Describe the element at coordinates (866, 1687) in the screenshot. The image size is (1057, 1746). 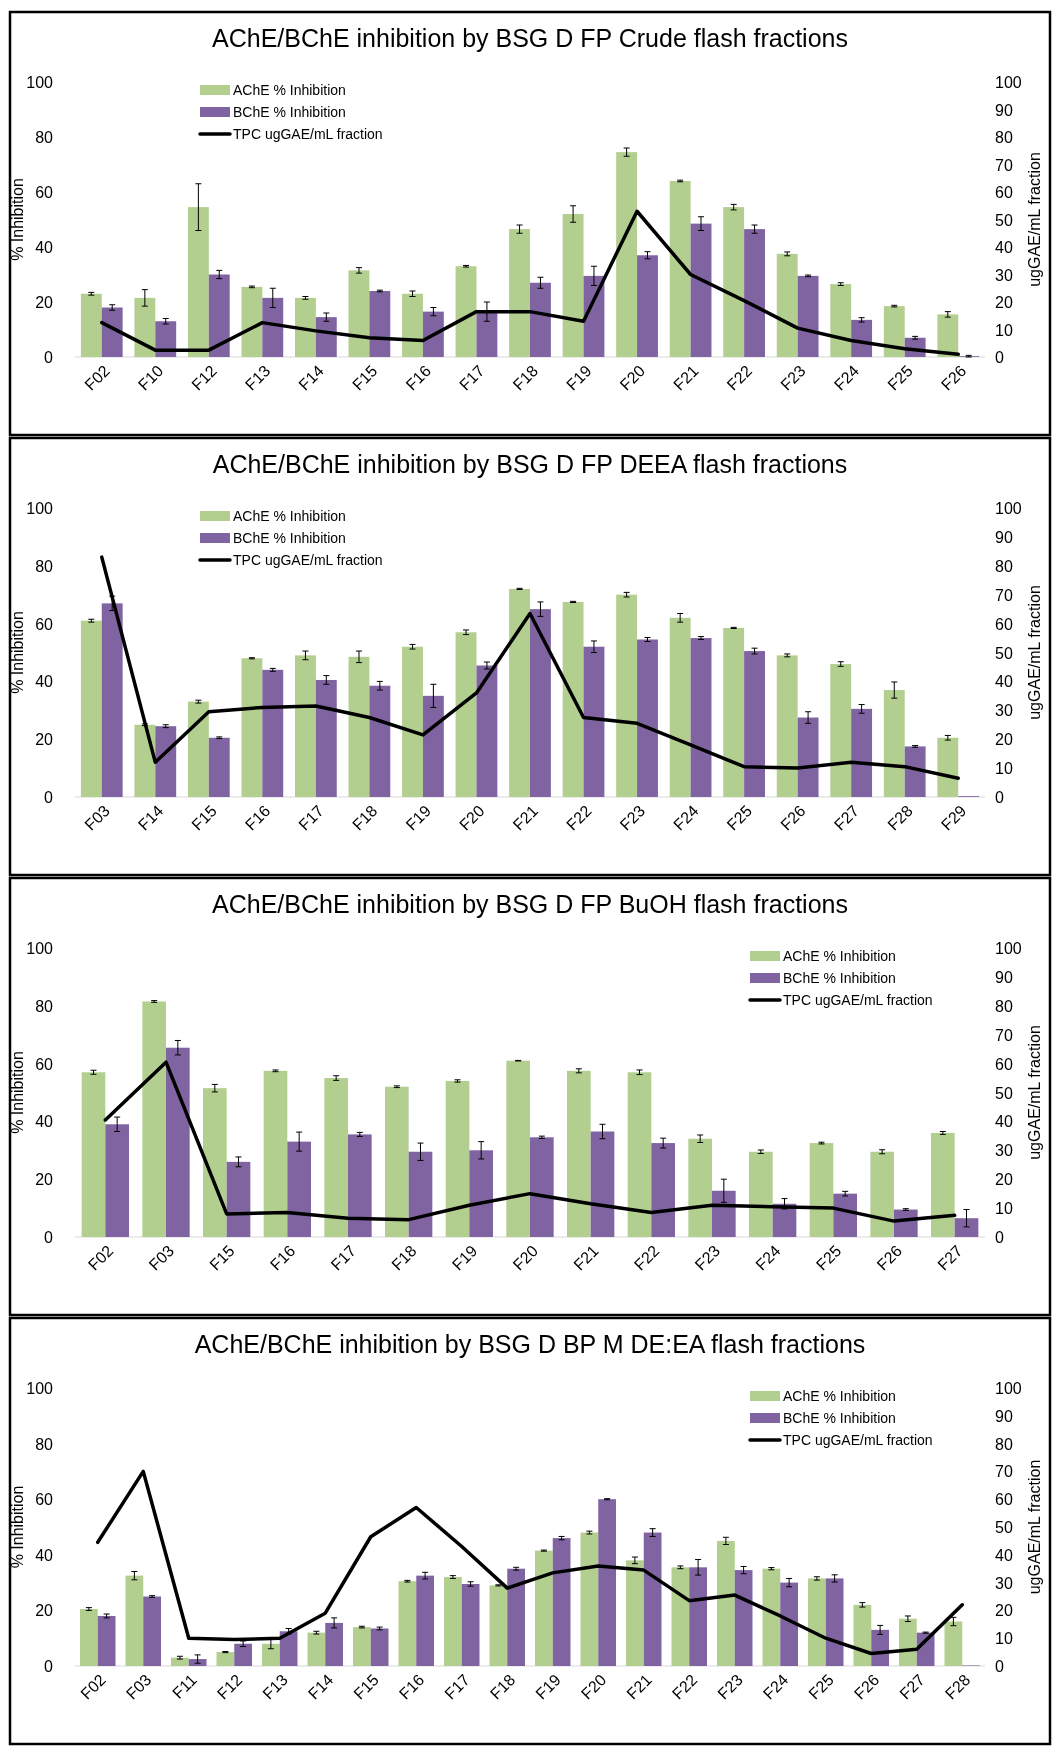
I see `x-tick-label: F26` at that location.